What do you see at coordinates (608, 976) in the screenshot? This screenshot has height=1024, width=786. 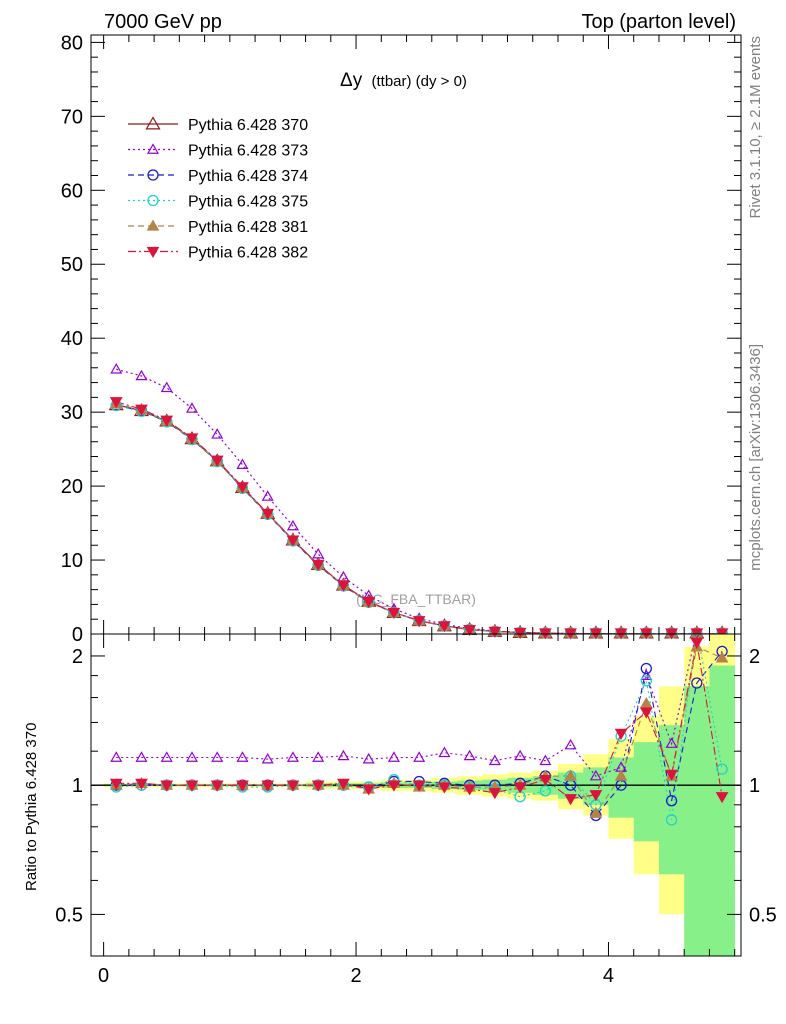 I see `ratio-x-tick-label: 4` at bounding box center [608, 976].